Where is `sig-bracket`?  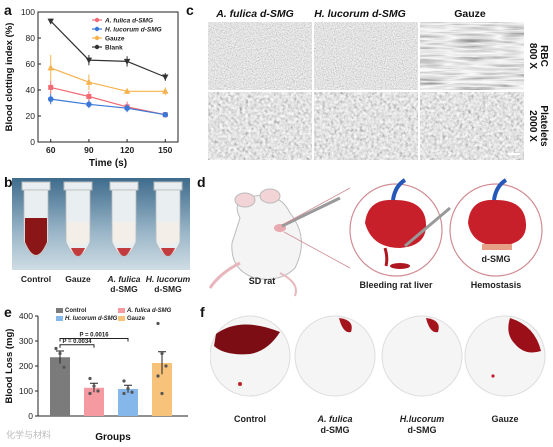
sig-bracket is located at coordinates (94, 340).